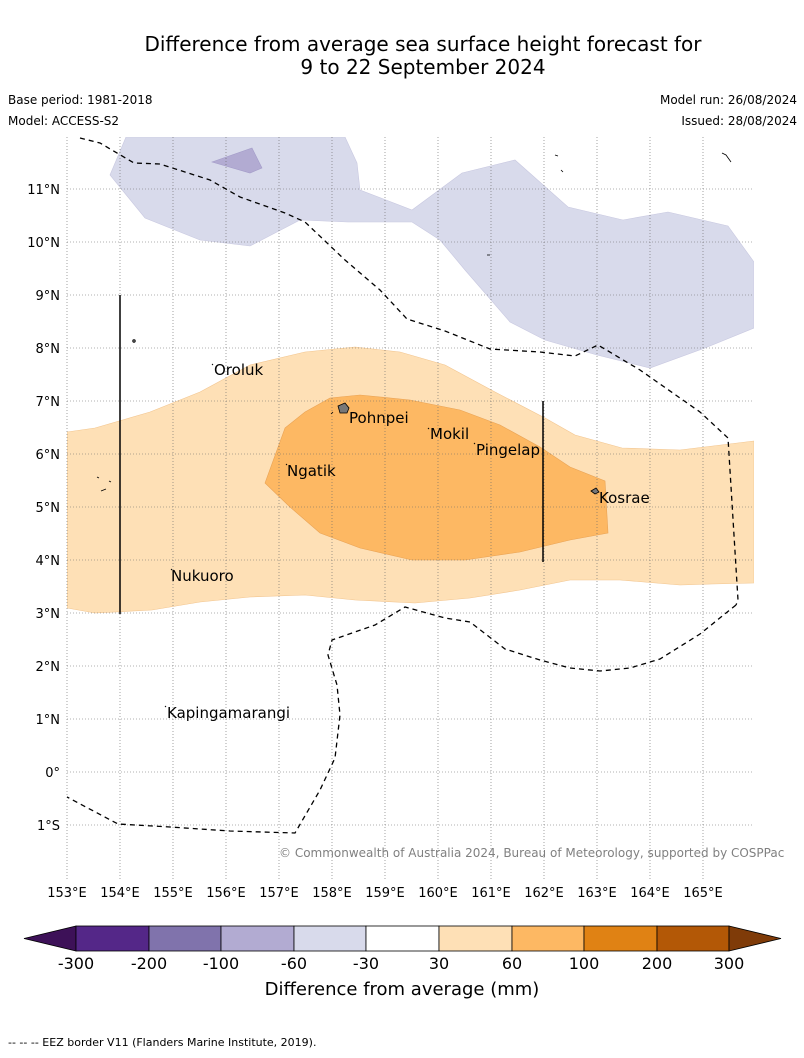 The height and width of the screenshot is (1058, 804). Describe the element at coordinates (134, 341) in the screenshot. I see `islet-8n` at that location.